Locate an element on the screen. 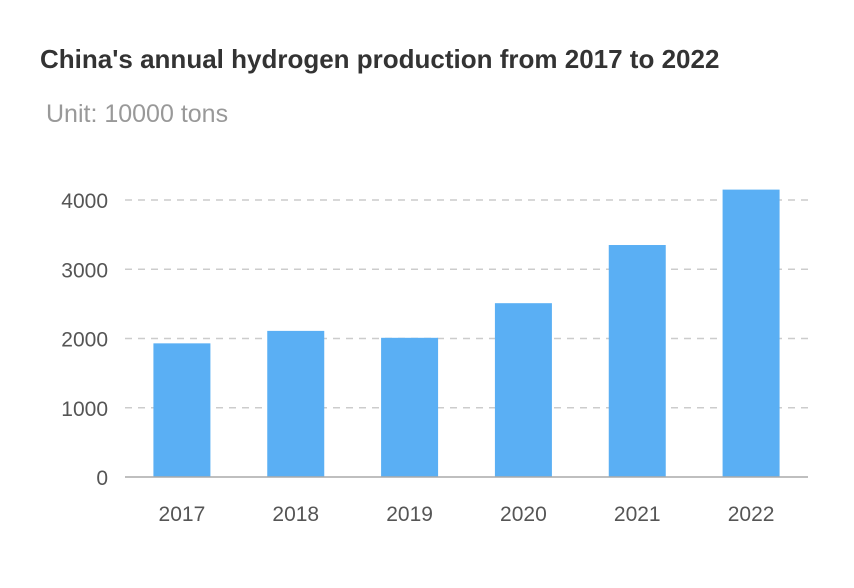  bar-2017 is located at coordinates (182, 410).